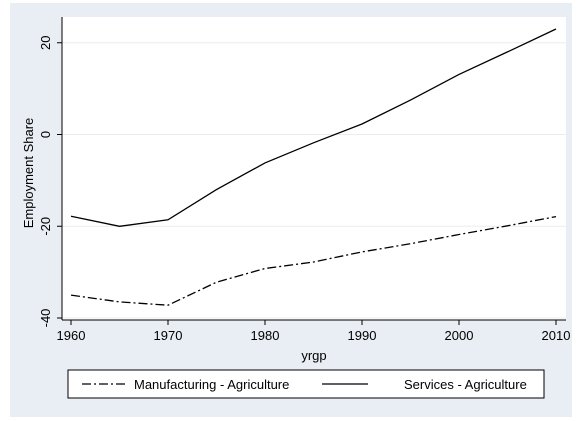 Image resolution: width=579 pixels, height=421 pixels. What do you see at coordinates (465, 384) in the screenshot?
I see `legend-label-1: Services - Agriculture` at bounding box center [465, 384].